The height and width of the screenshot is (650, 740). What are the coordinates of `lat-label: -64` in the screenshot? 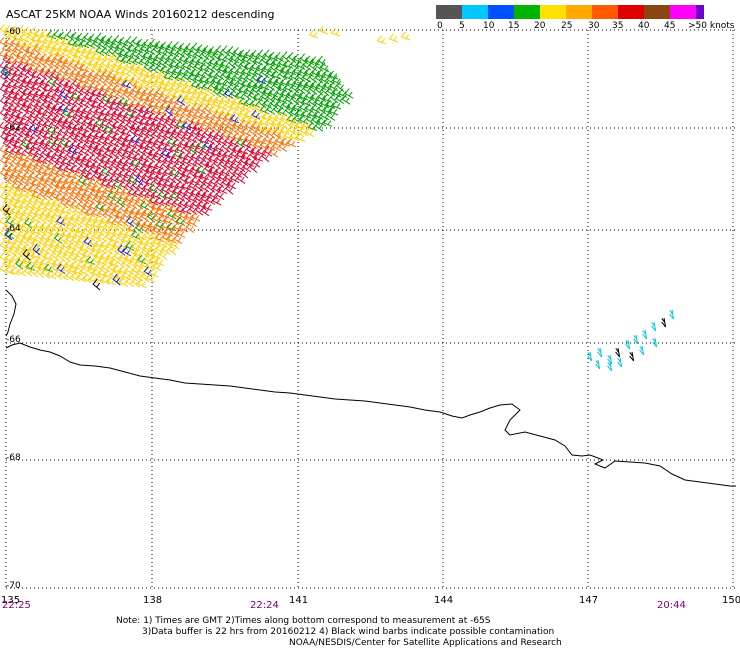 It's located at (13, 229).